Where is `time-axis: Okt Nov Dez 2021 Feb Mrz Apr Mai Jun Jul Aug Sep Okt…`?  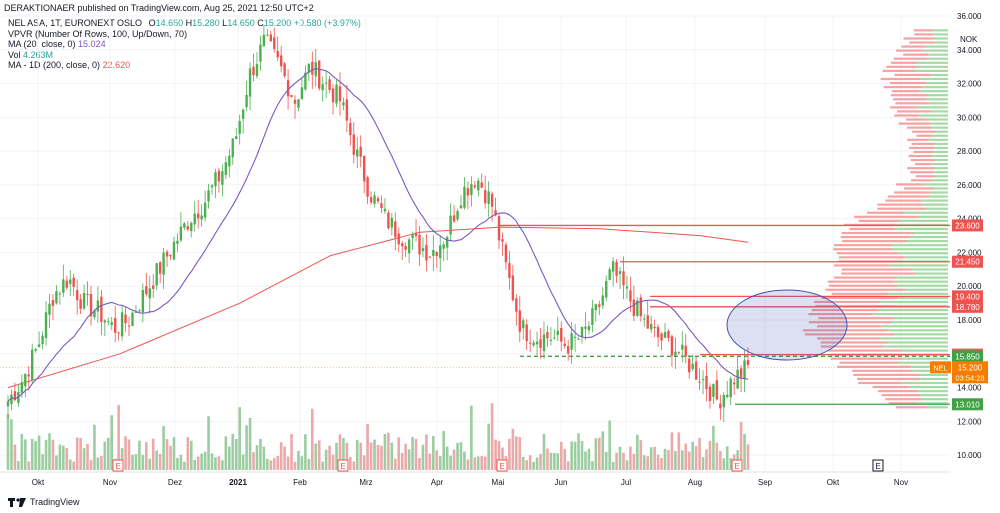
time-axis: Okt Nov Dez 2021 Feb Mrz Apr Mai Jun Jul Aug Sep Okt… is located at coordinates (470, 482).